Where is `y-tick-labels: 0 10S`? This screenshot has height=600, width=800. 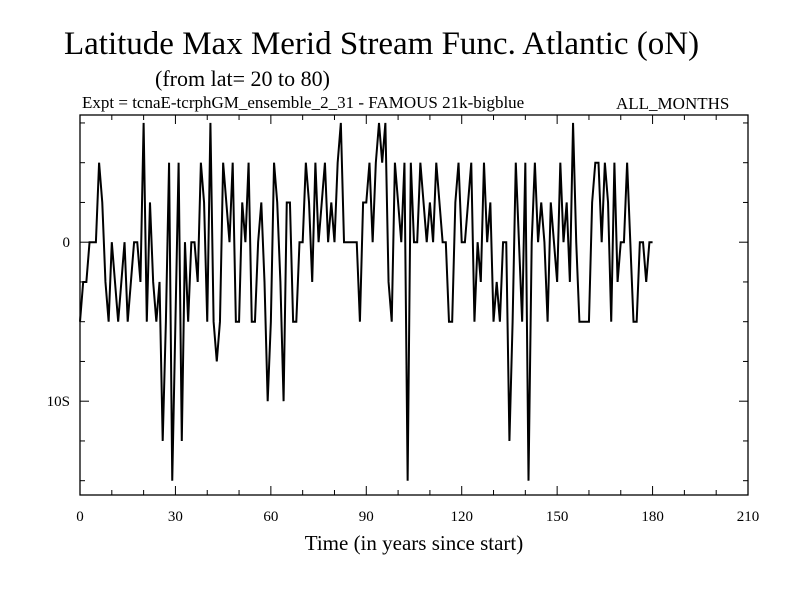 y-tick-labels: 0 10S is located at coordinates (58, 322).